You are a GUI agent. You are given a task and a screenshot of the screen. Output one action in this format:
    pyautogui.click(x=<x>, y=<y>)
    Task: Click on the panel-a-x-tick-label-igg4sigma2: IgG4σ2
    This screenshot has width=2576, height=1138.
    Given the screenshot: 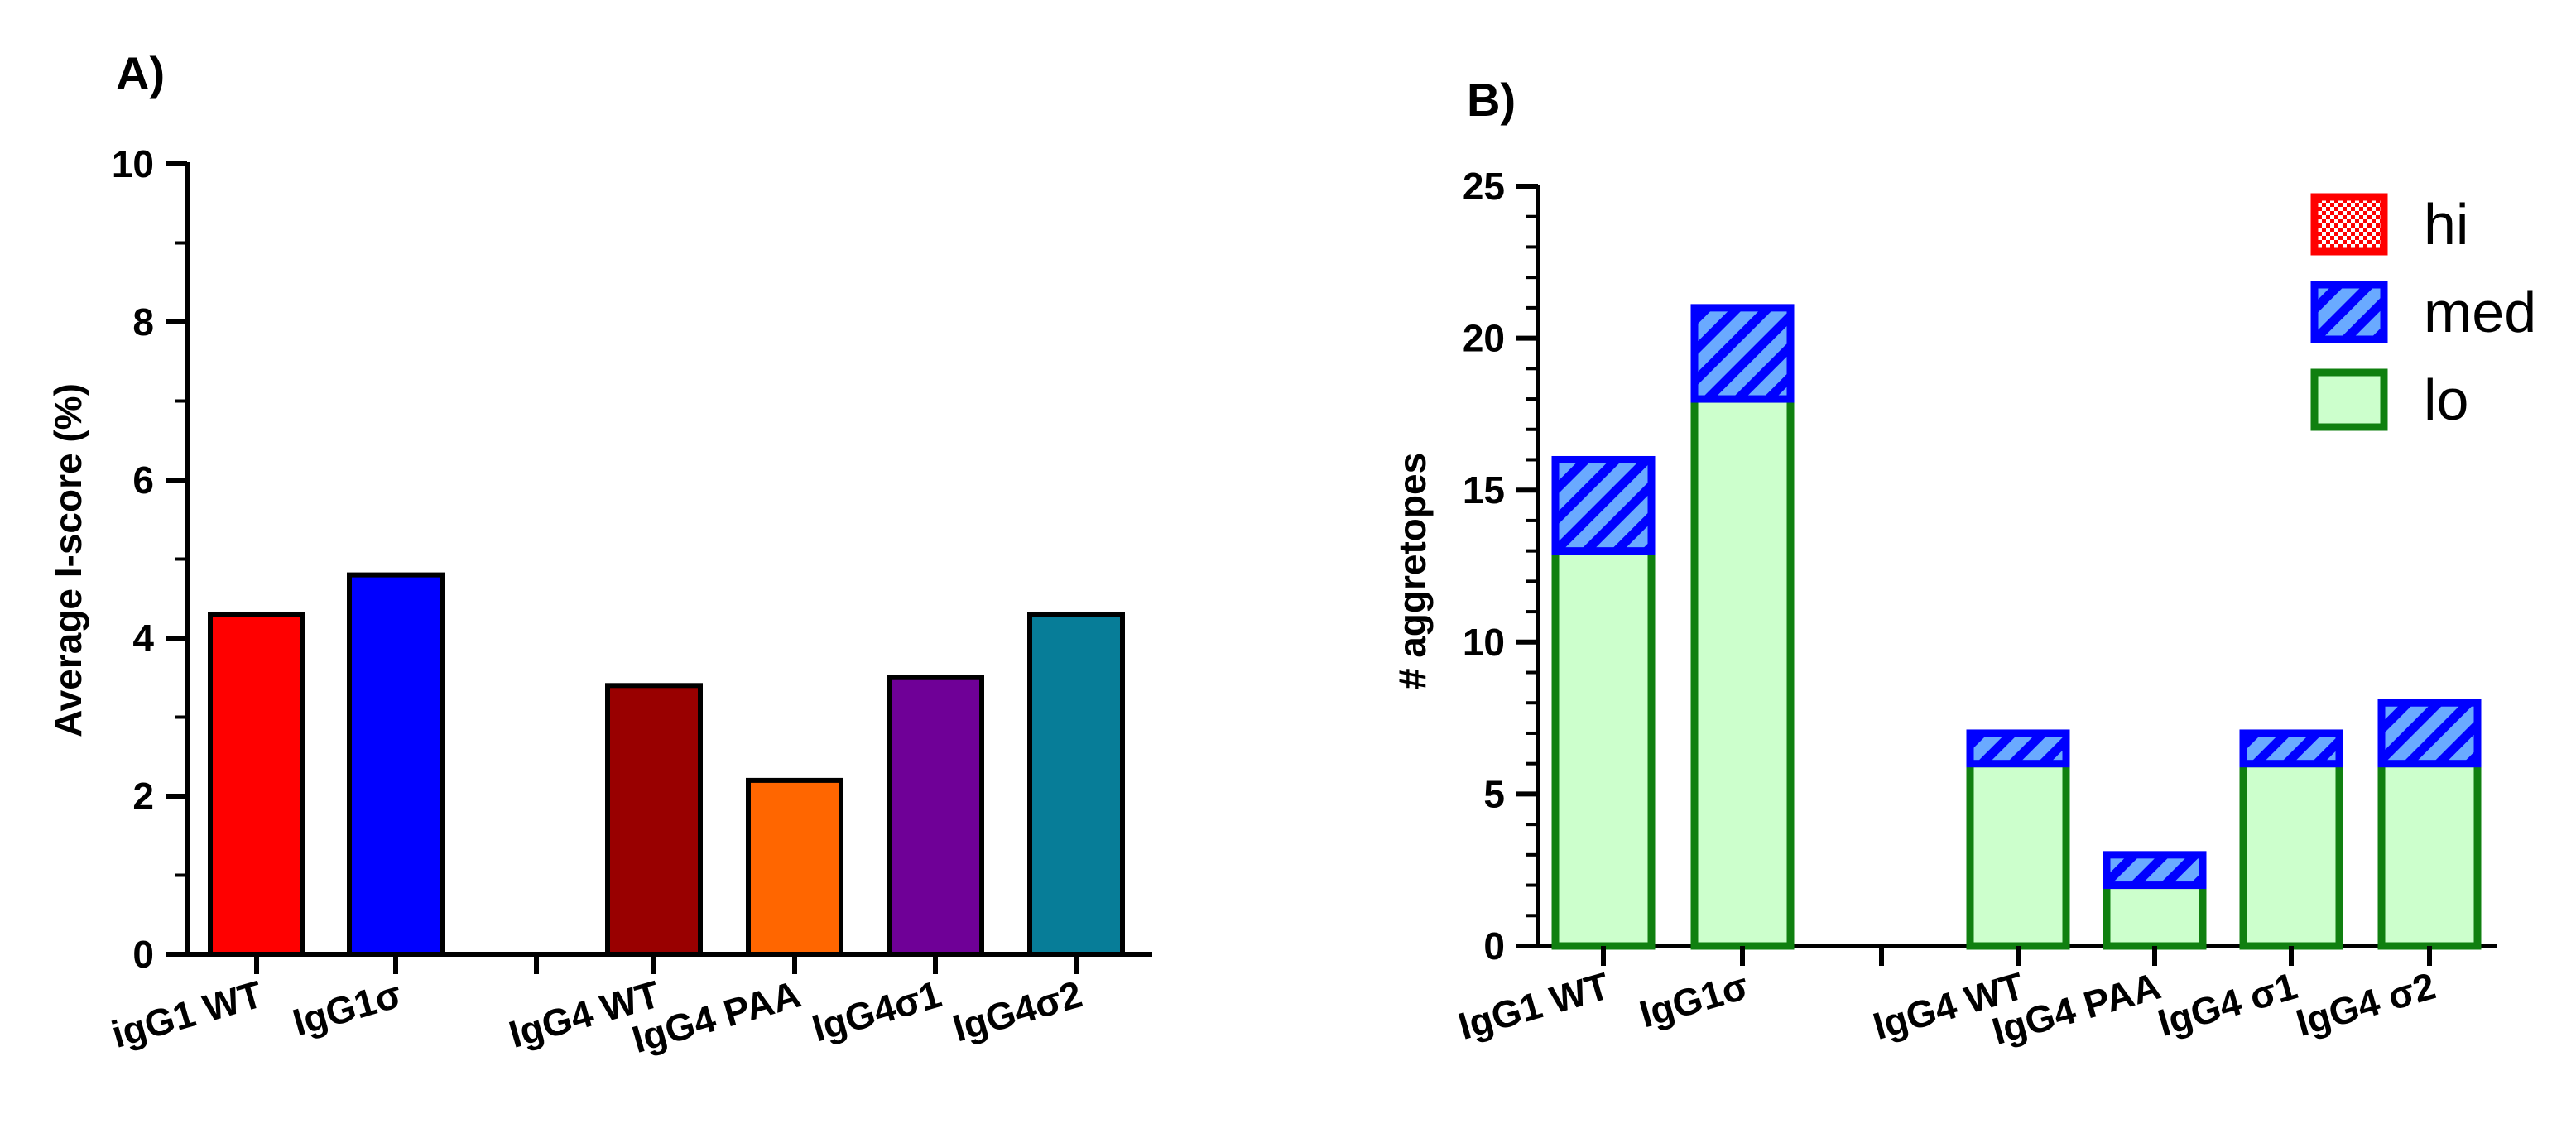 What is the action you would take?
    pyautogui.click(x=1017, y=1011)
    